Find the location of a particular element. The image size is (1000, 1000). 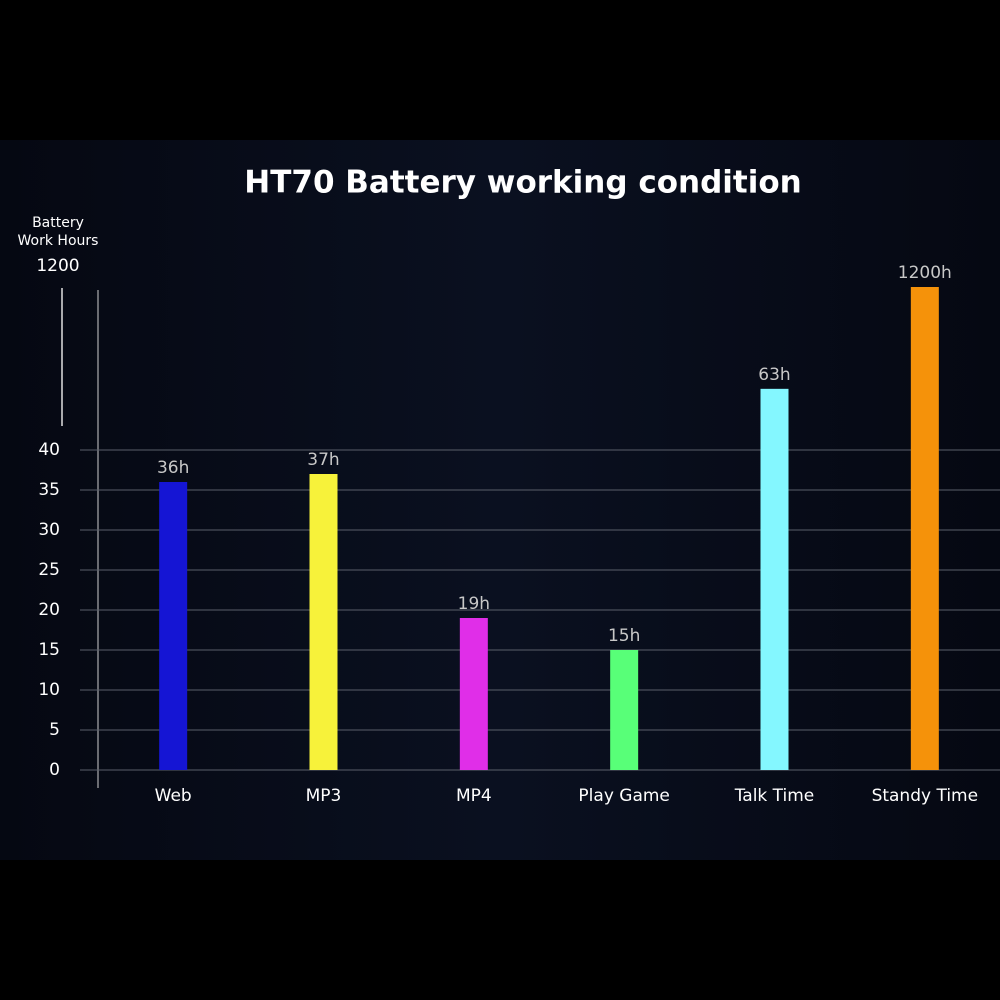

y-tick-label: 35 is located at coordinates (49, 490).